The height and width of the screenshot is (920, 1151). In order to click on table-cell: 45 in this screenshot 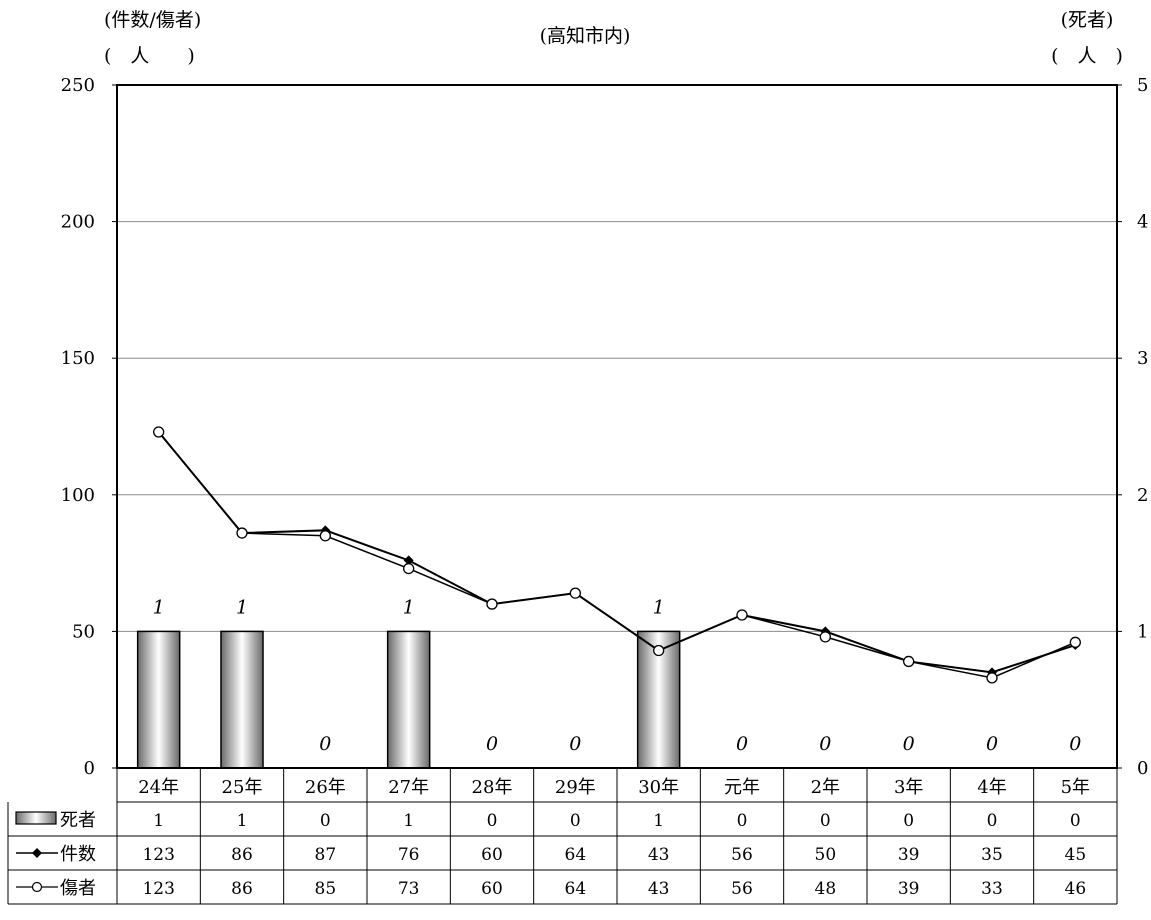, I will do `click(1076, 855)`.